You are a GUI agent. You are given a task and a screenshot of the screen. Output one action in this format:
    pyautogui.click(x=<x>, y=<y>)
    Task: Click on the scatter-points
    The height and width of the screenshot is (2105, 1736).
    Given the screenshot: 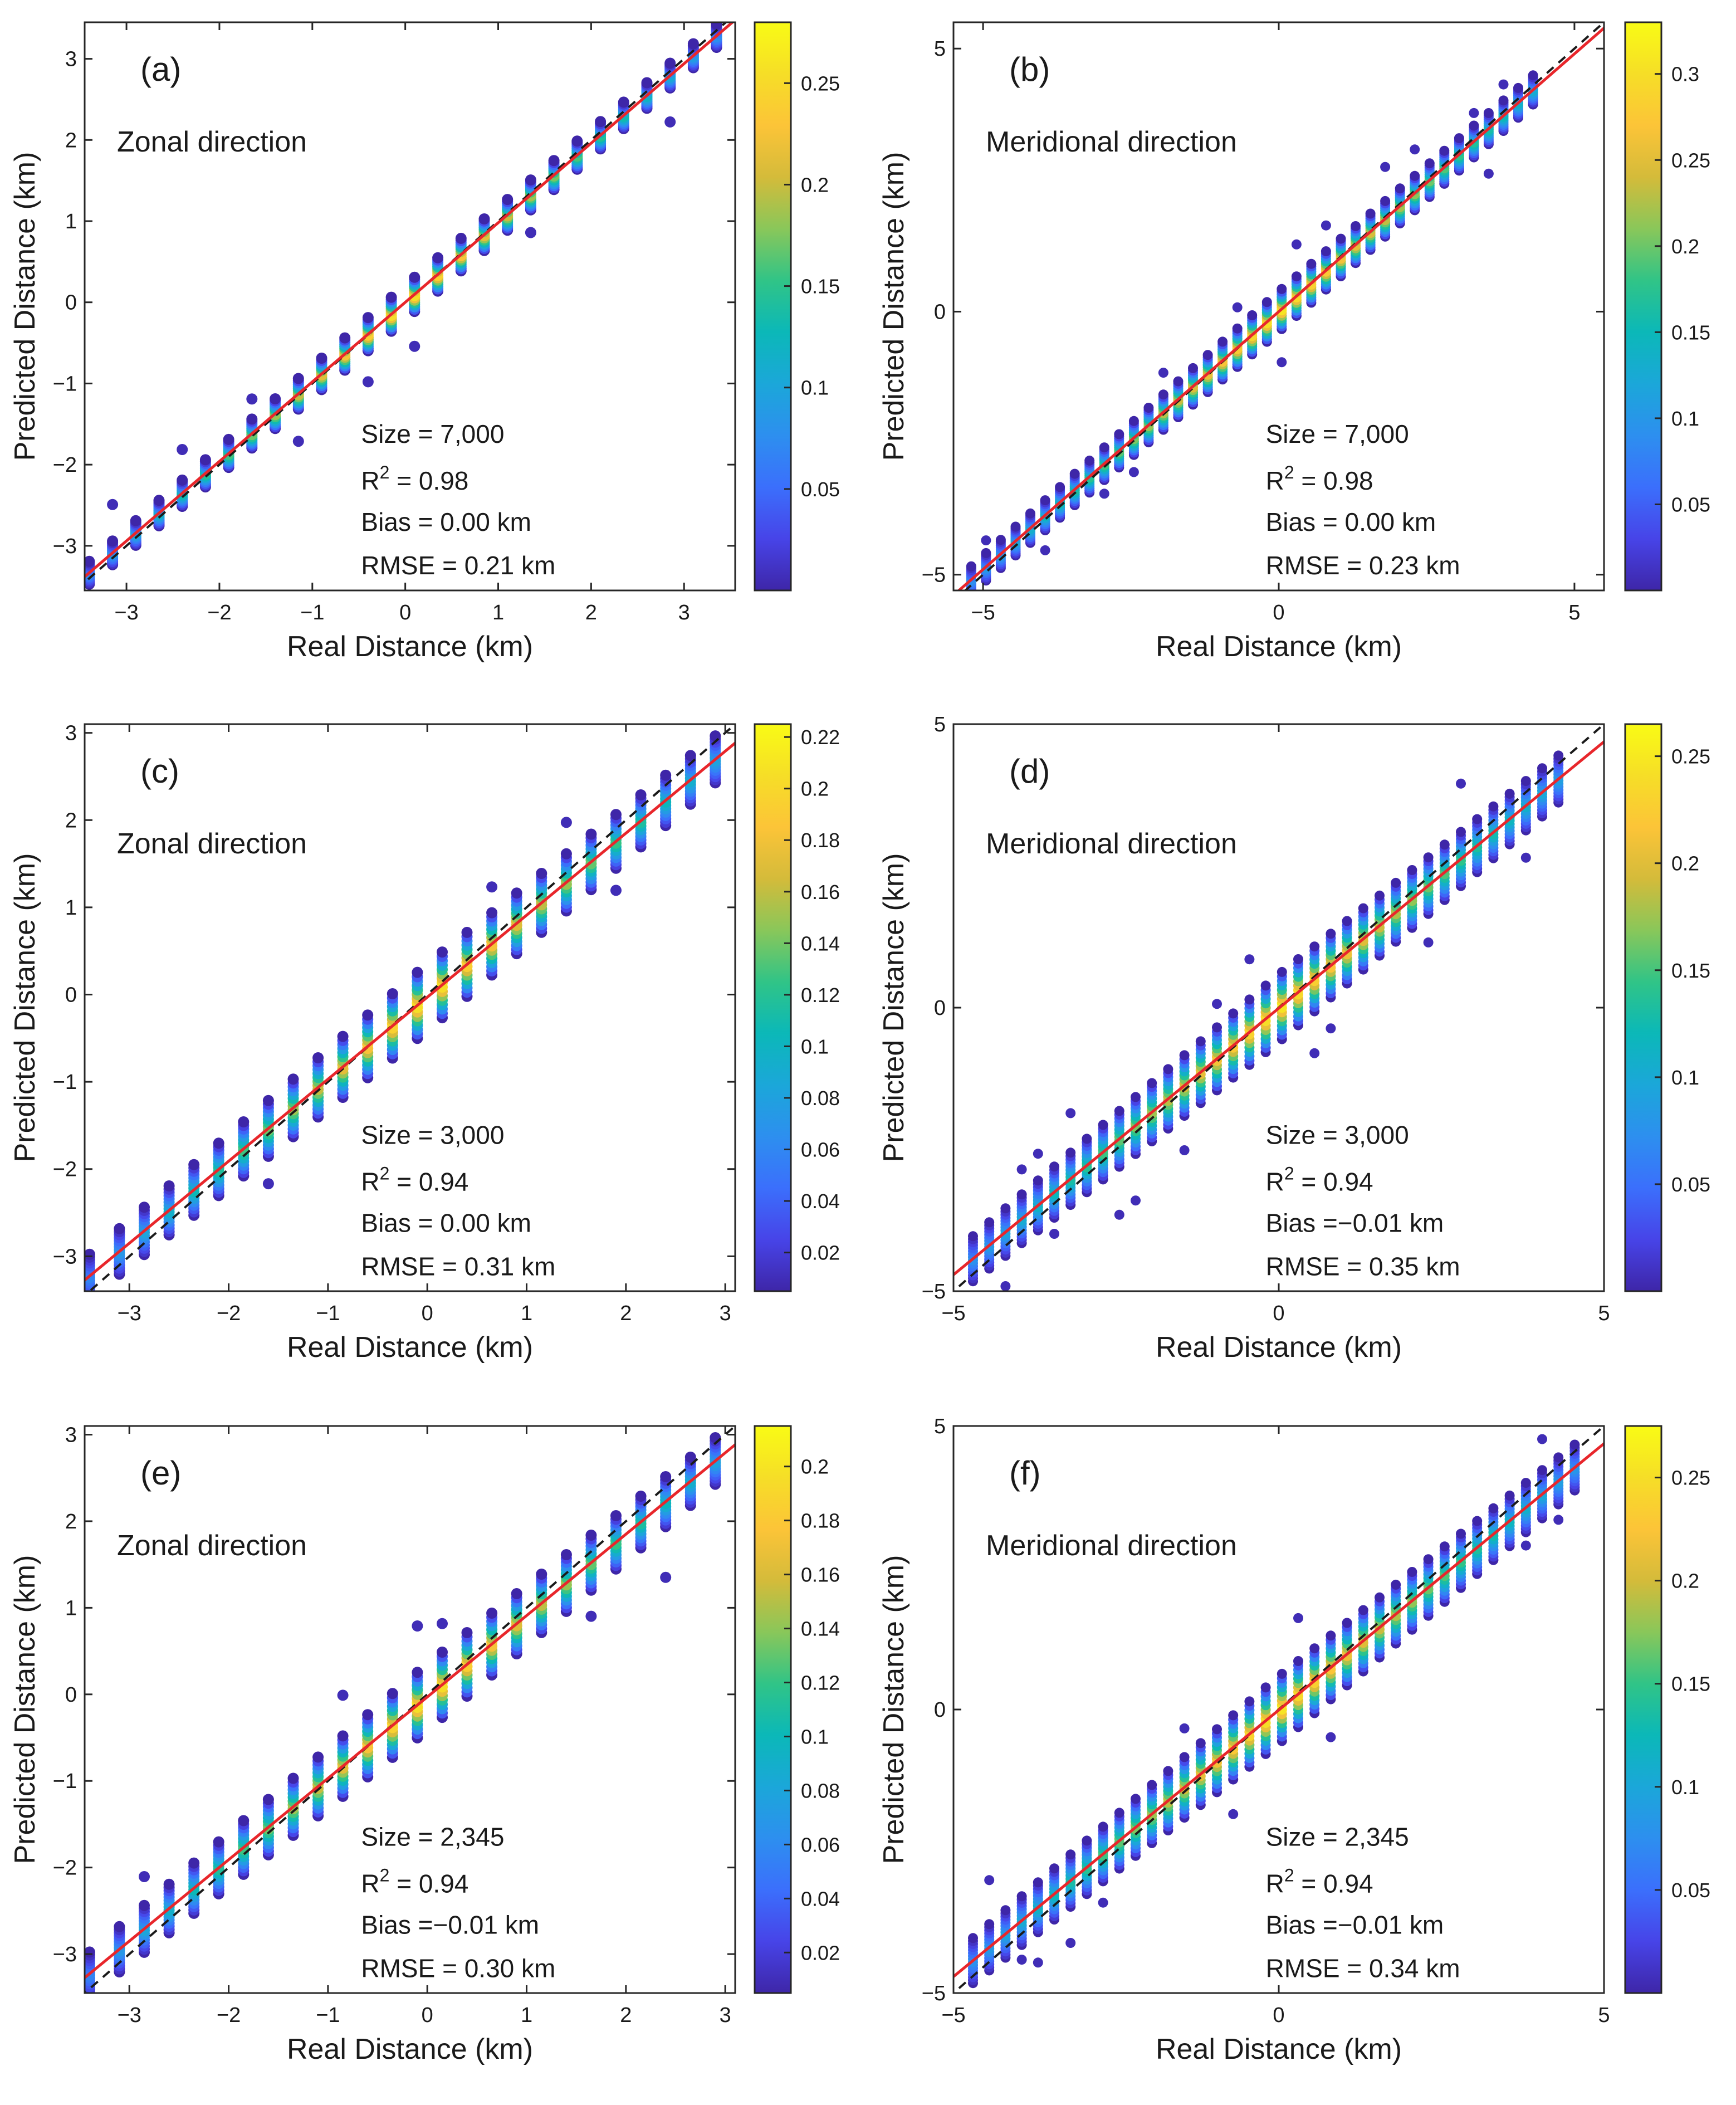 What is the action you would take?
    pyautogui.click(x=1252, y=330)
    